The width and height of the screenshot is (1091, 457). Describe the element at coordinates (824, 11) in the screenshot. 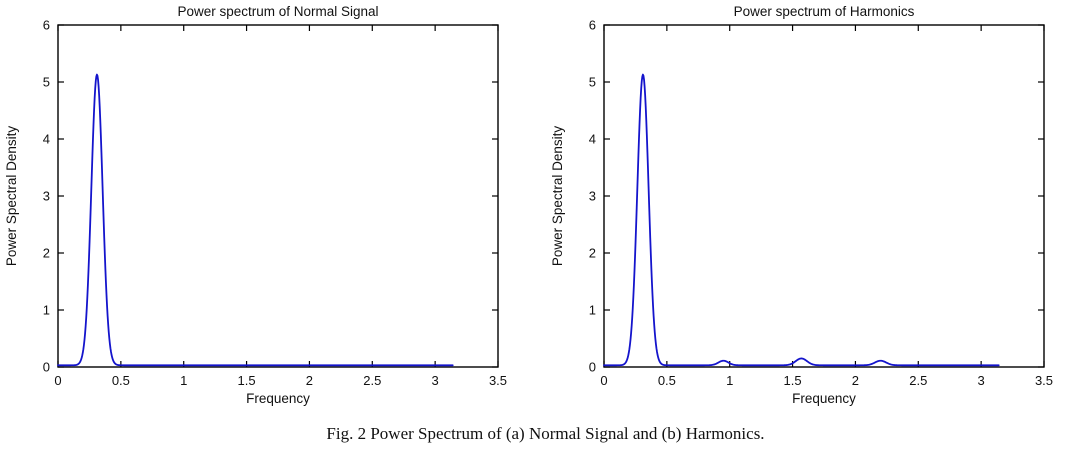

I see `chart-title: Power spectrum of Harmonics` at that location.